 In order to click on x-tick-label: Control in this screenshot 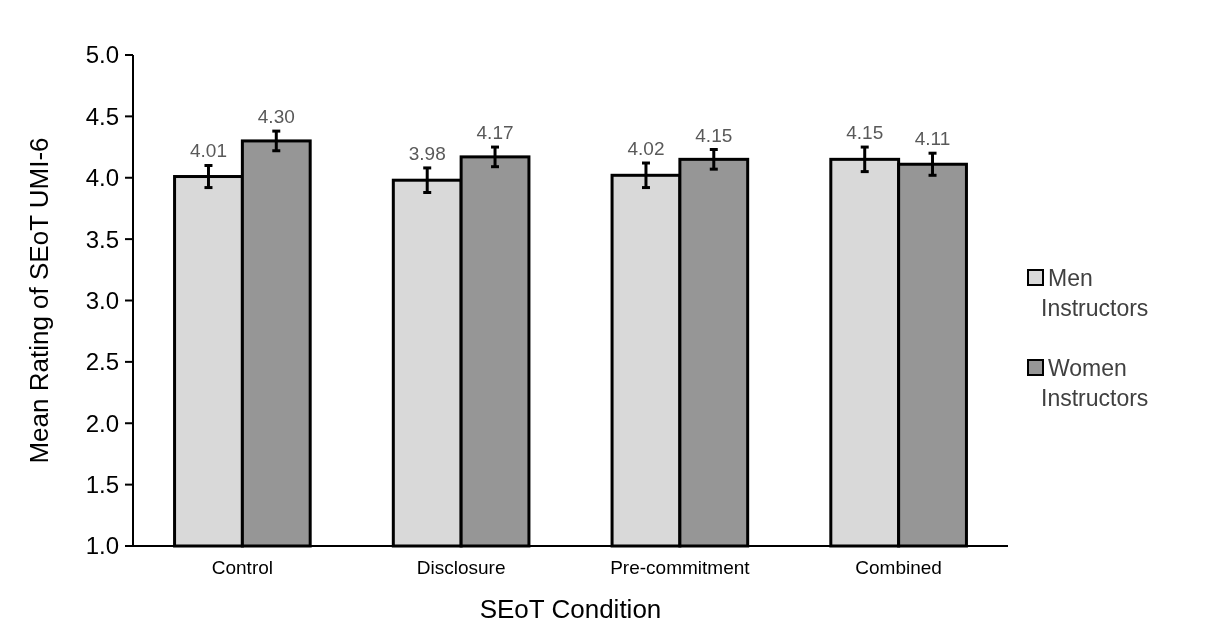, I will do `click(242, 567)`.